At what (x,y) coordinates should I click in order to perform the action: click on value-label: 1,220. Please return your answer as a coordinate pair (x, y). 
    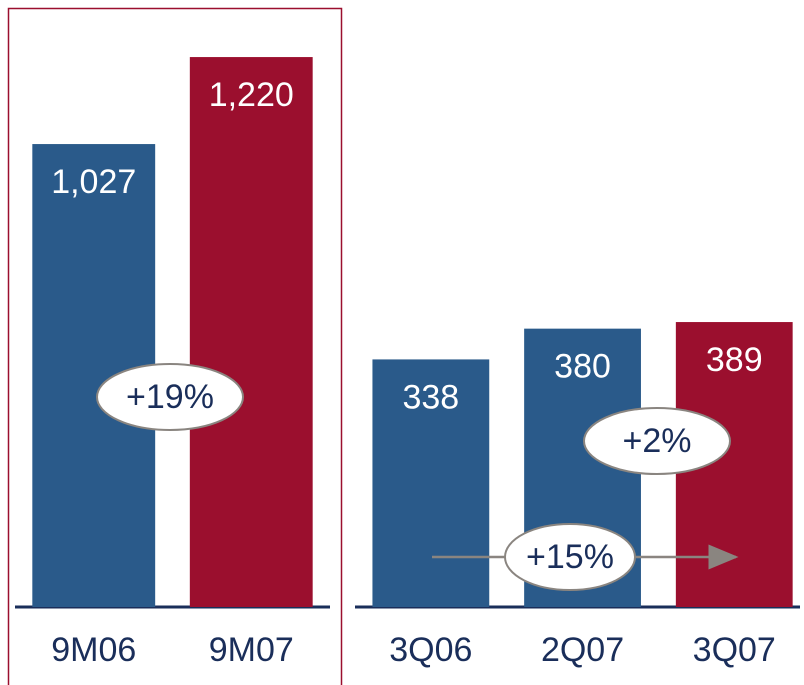
    Looking at the image, I should click on (251, 95).